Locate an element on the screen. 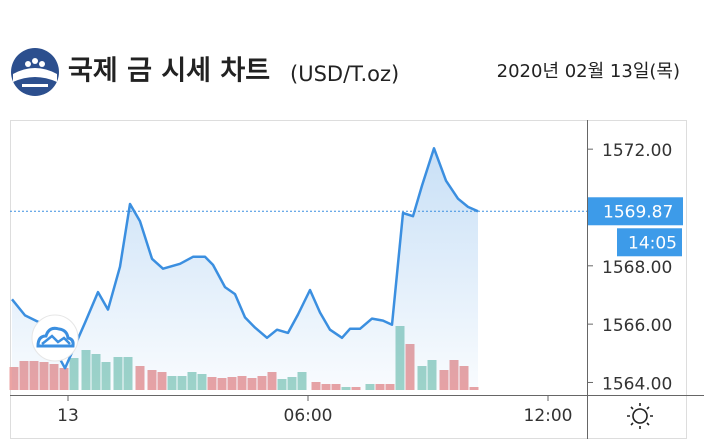 The height and width of the screenshot is (443, 704). x-tick-label: 06:00 is located at coordinates (308, 416).